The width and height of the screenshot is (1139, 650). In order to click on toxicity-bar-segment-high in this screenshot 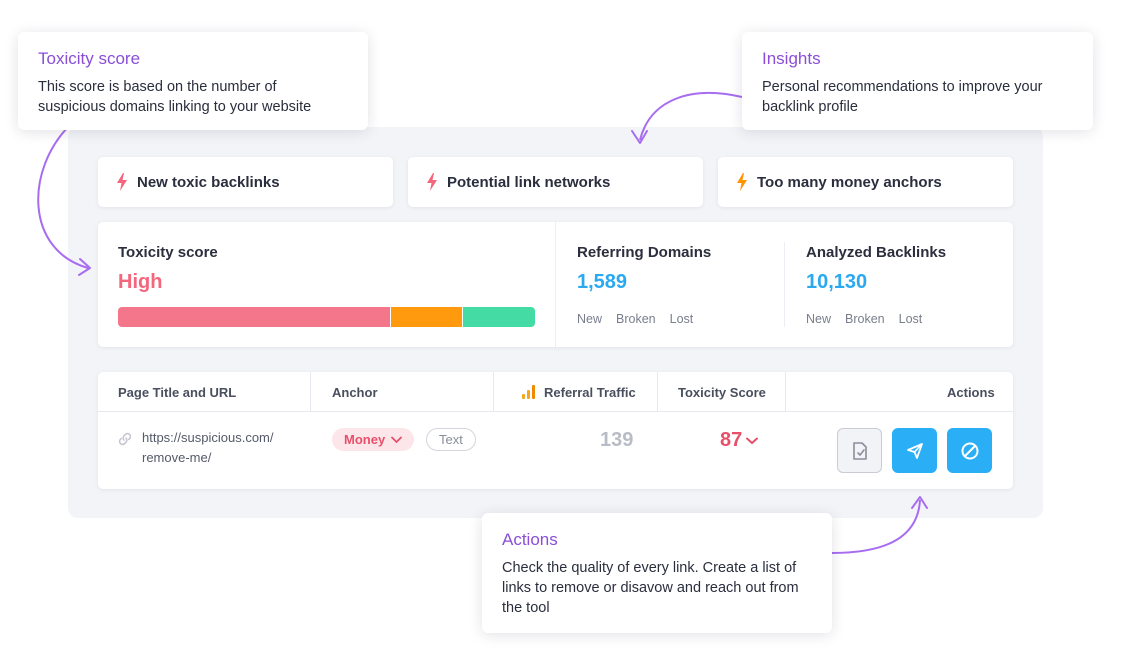, I will do `click(254, 317)`.